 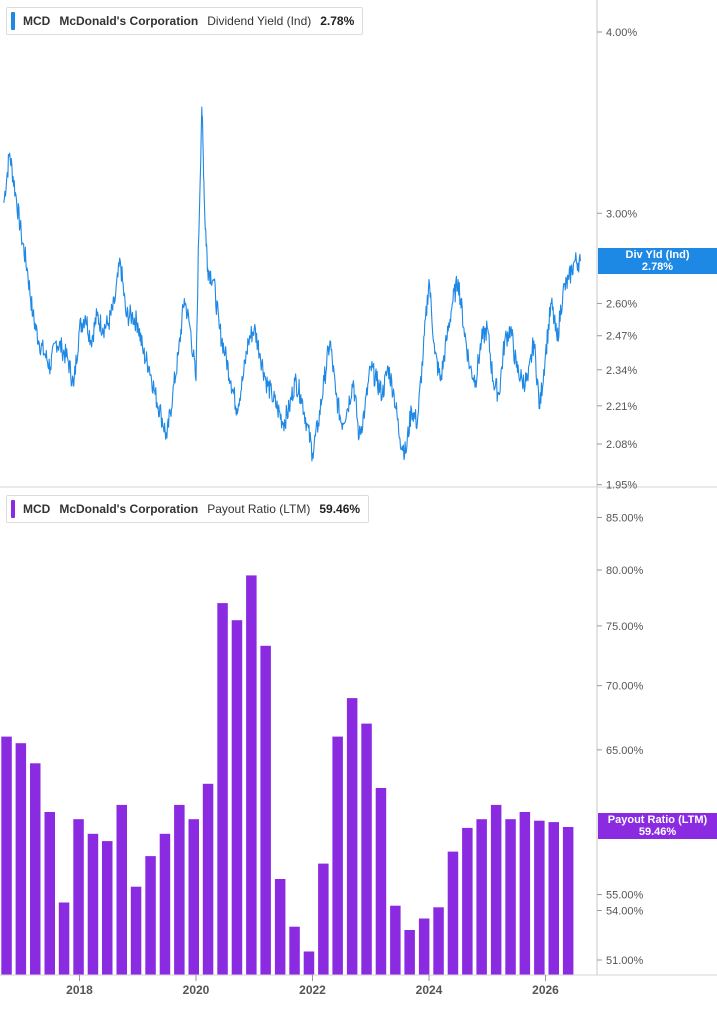 I want to click on yield-y-tick-label: 2.60%, so click(x=621, y=304).